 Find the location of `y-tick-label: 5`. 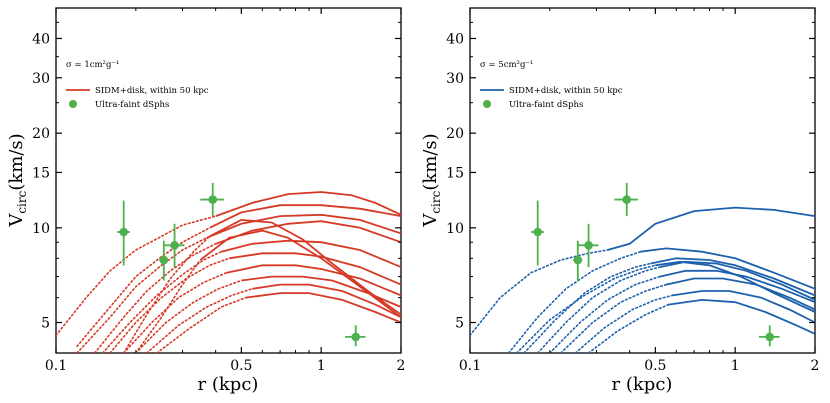

y-tick-label: 5 is located at coordinates (459, 324).